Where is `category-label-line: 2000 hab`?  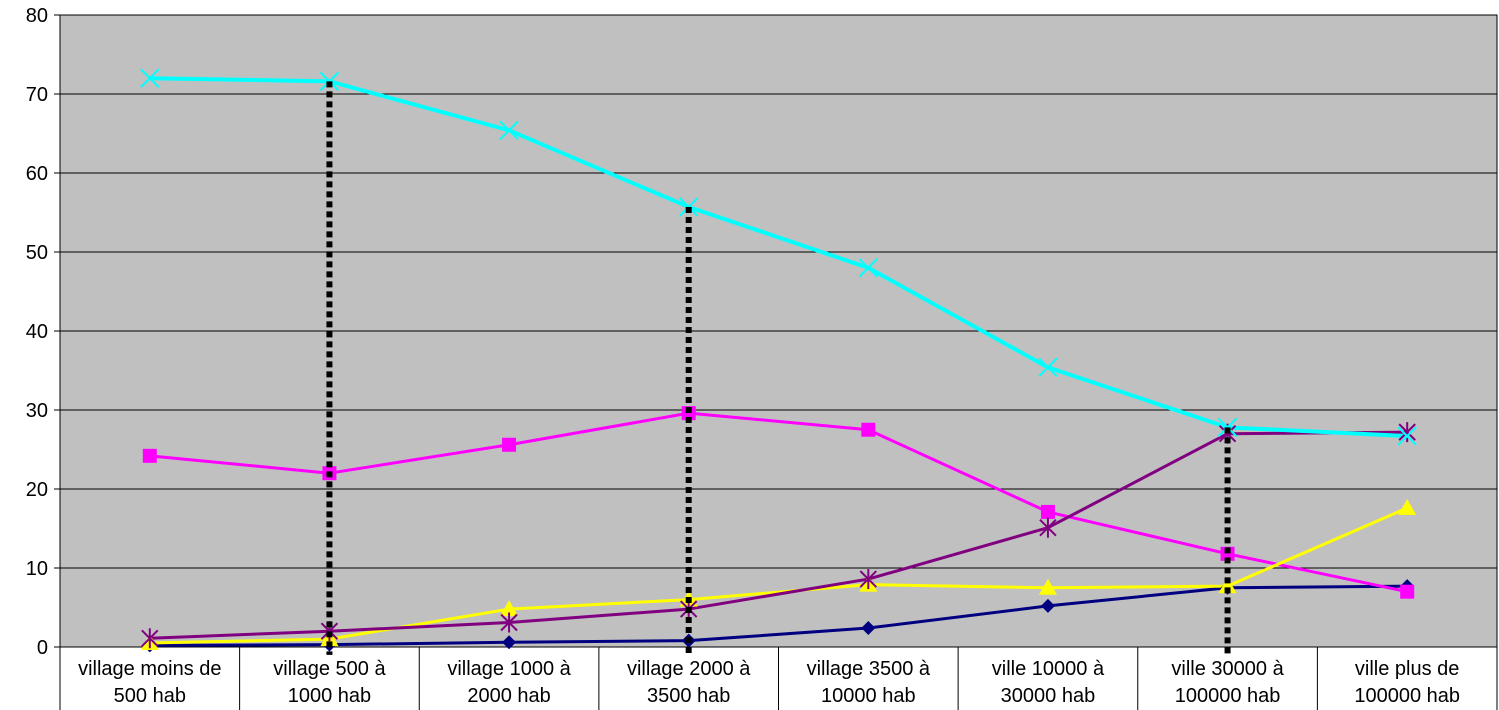
category-label-line: 2000 hab is located at coordinates (508, 696).